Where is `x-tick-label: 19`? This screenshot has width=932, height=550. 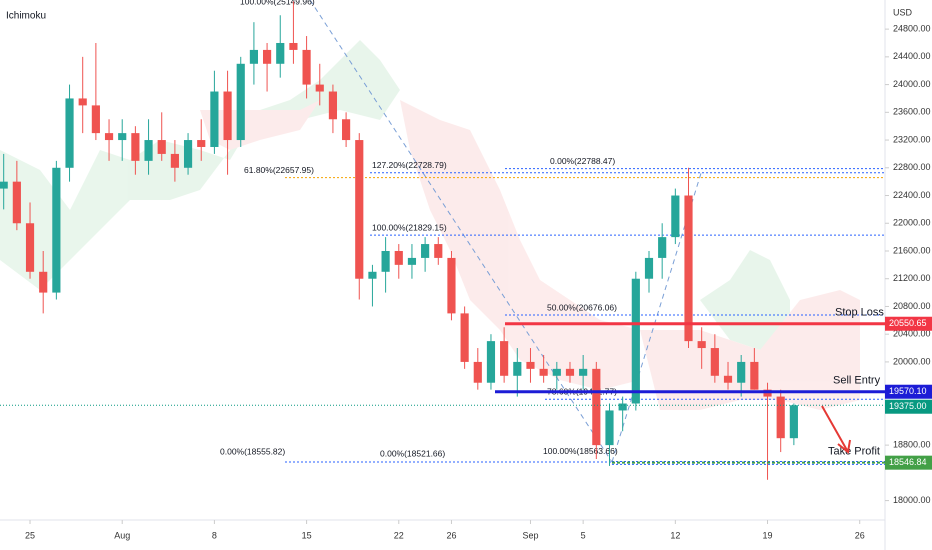 x-tick-label: 19 is located at coordinates (768, 535).